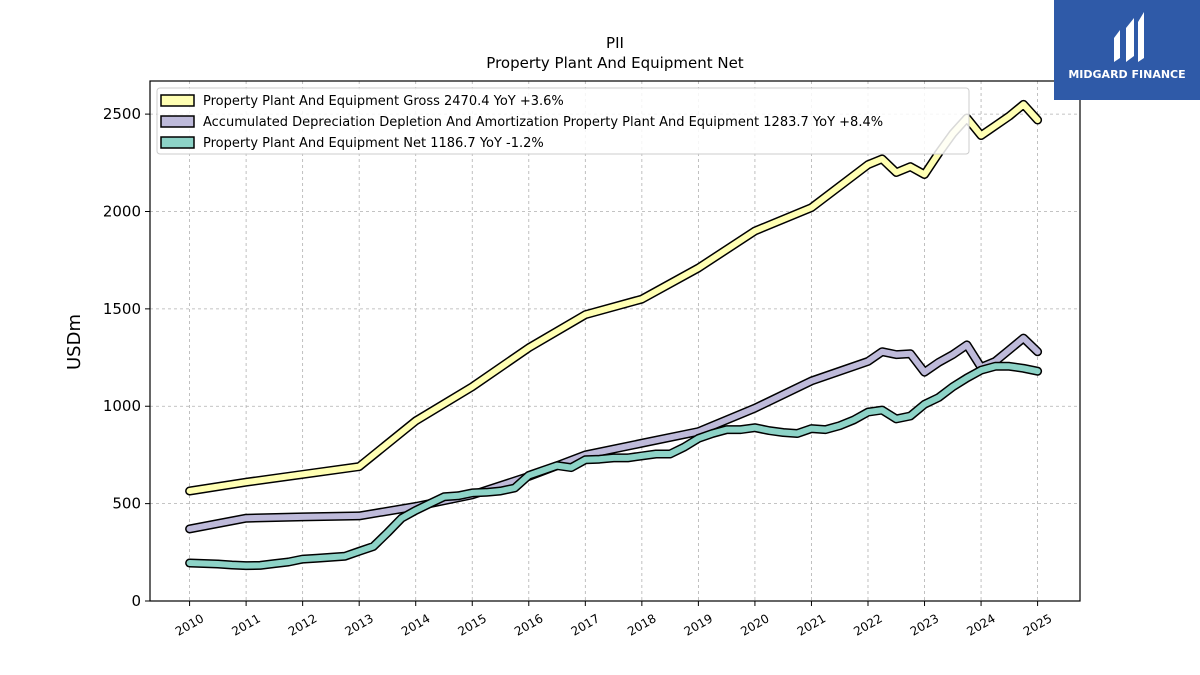 The width and height of the screenshot is (1200, 675). What do you see at coordinates (74, 342) in the screenshot?
I see `y-axis-label: USDm` at bounding box center [74, 342].